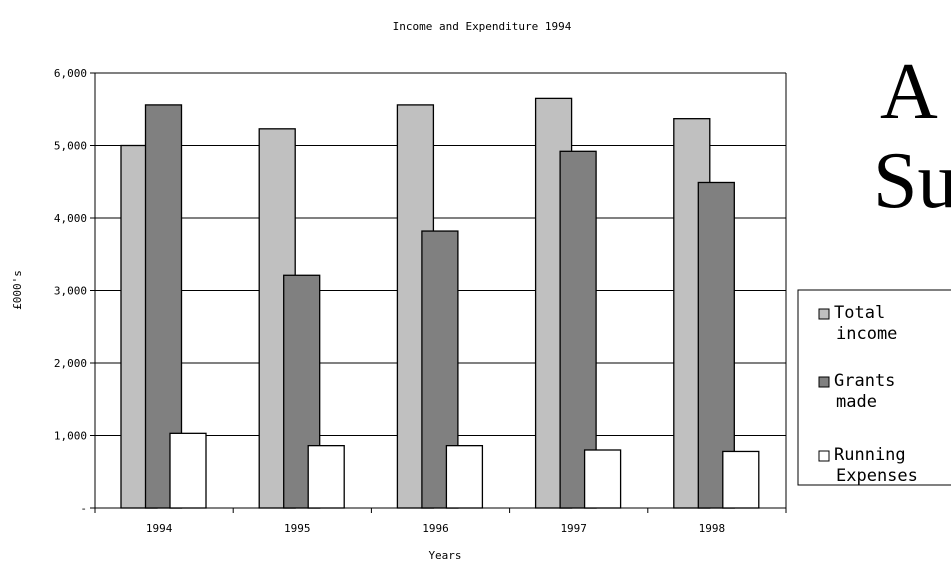 The height and width of the screenshot is (563, 951). Describe the element at coordinates (482, 26) in the screenshot. I see `chart-title: Income and Expenditure 1994` at that location.